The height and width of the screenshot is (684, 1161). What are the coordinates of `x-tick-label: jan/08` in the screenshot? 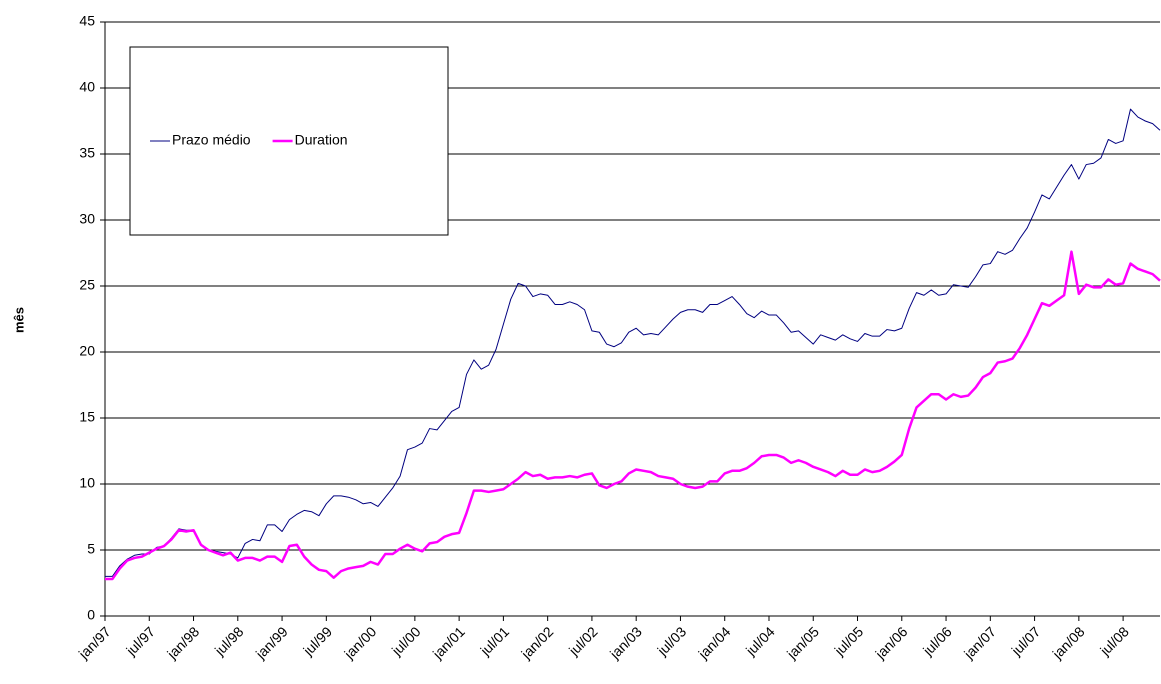 It's located at (1068, 642).